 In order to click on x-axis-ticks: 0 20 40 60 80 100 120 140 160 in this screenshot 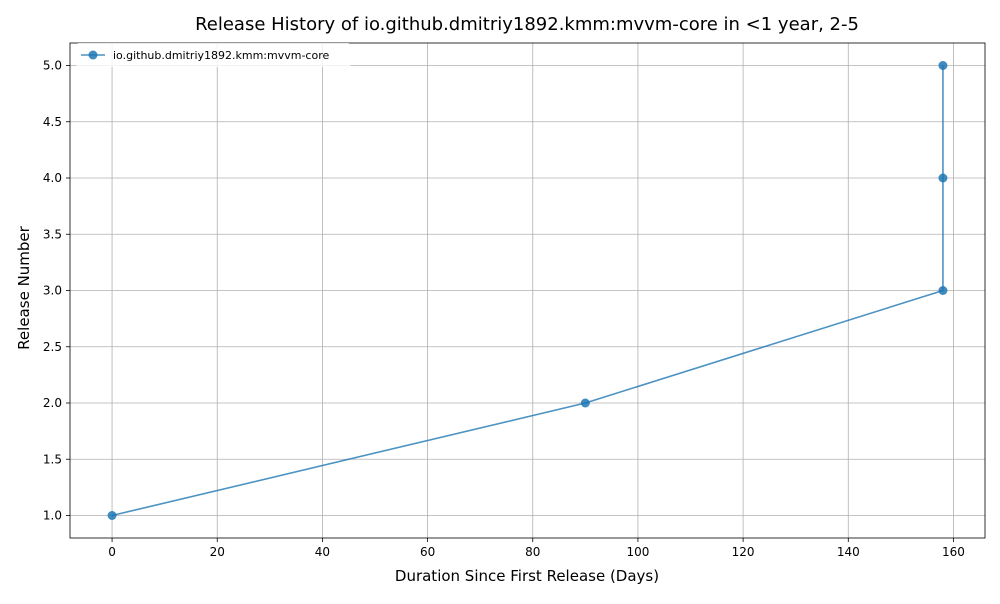, I will do `click(536, 548)`.